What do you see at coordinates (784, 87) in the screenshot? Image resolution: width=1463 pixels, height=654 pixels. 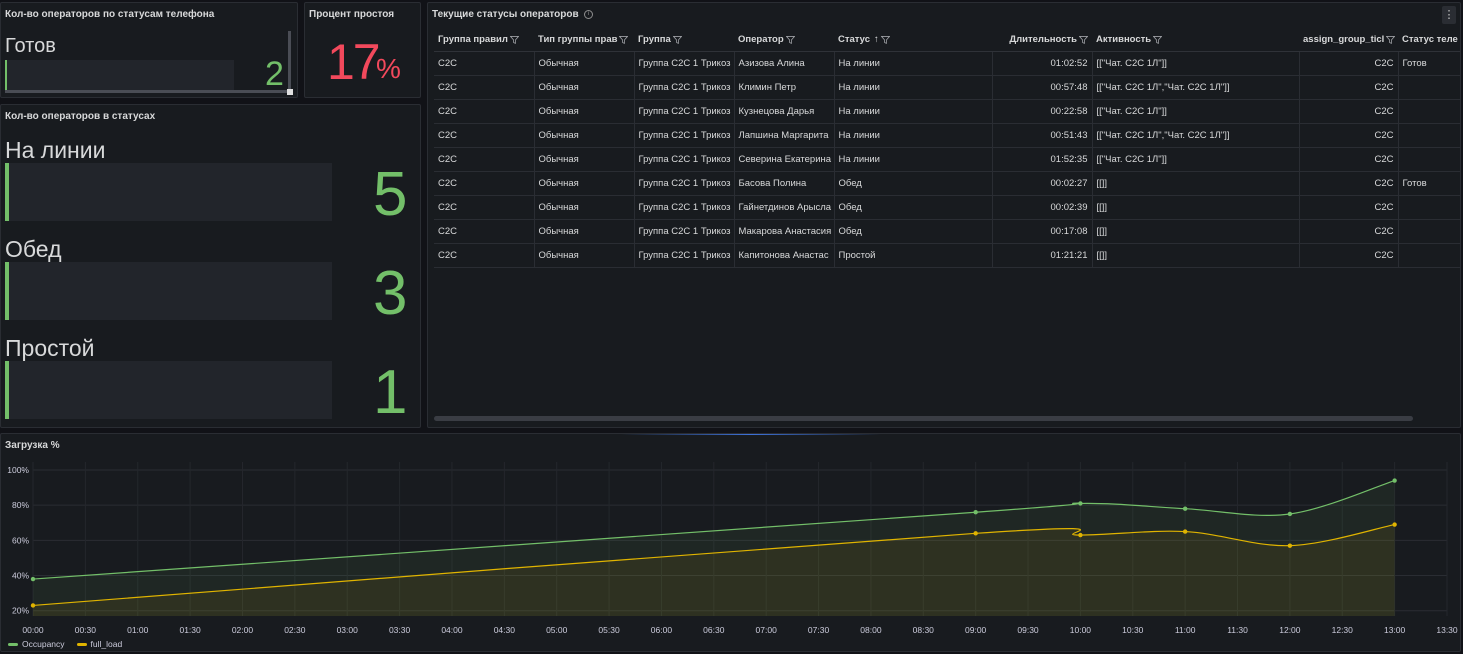 I see `table-cell: Климин Петр` at bounding box center [784, 87].